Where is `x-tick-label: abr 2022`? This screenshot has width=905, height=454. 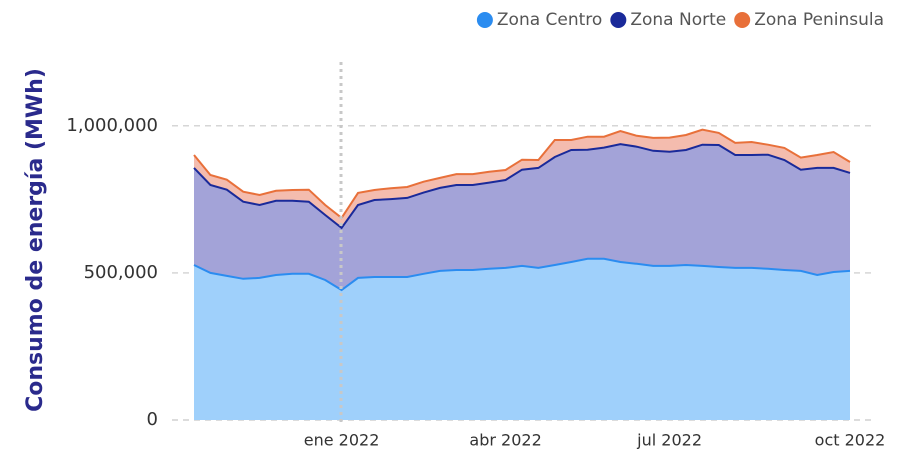 x-tick-label: abr 2022 is located at coordinates (505, 440).